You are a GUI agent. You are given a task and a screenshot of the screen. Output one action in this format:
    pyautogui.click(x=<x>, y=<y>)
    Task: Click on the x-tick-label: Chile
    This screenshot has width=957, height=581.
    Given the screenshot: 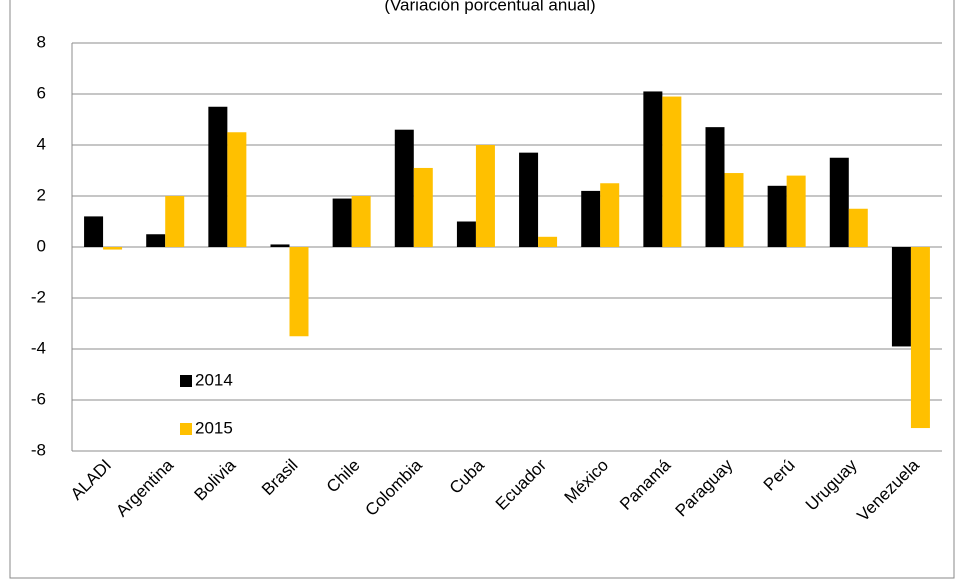 What is the action you would take?
    pyautogui.click(x=343, y=476)
    